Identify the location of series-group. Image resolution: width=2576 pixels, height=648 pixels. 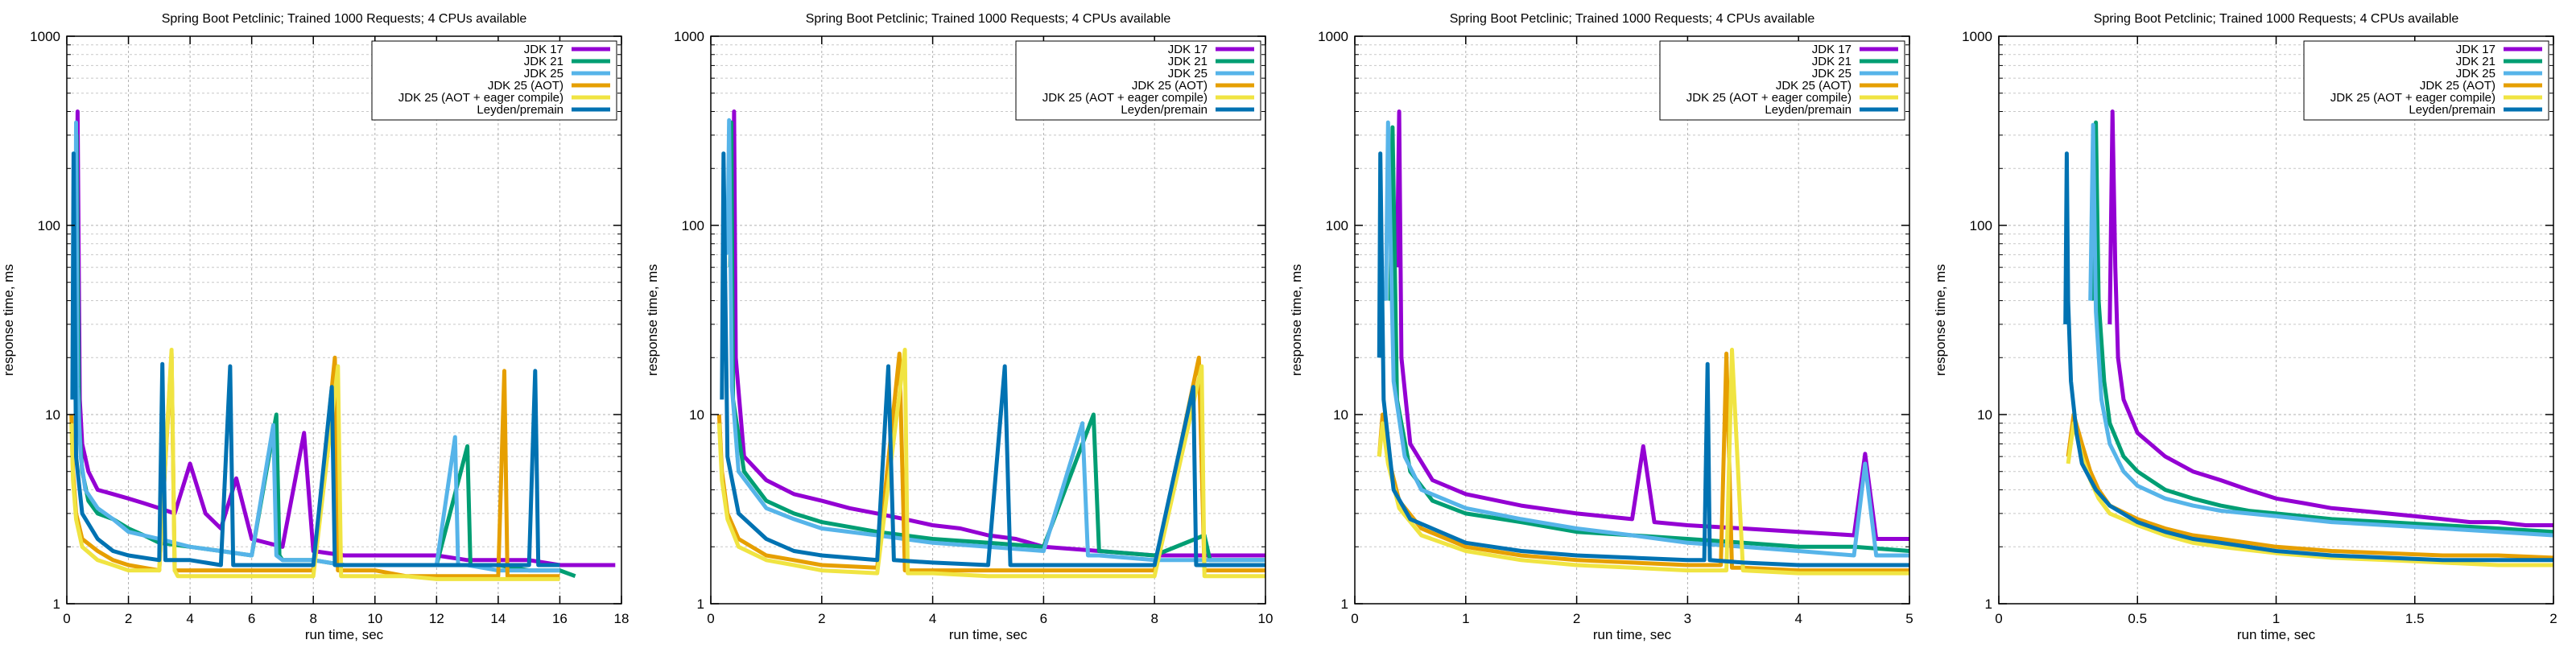
(2308, 338).